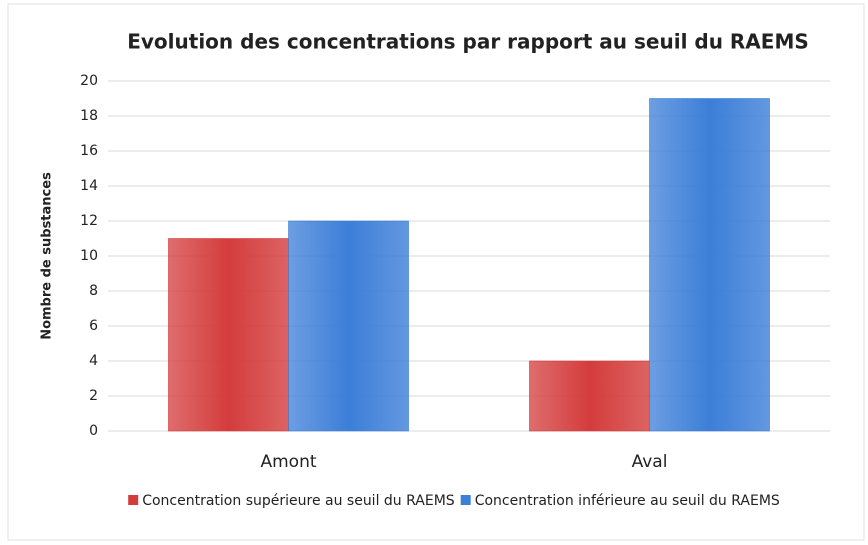  Describe the element at coordinates (93, 326) in the screenshot. I see `y-tick-label: 6` at that location.